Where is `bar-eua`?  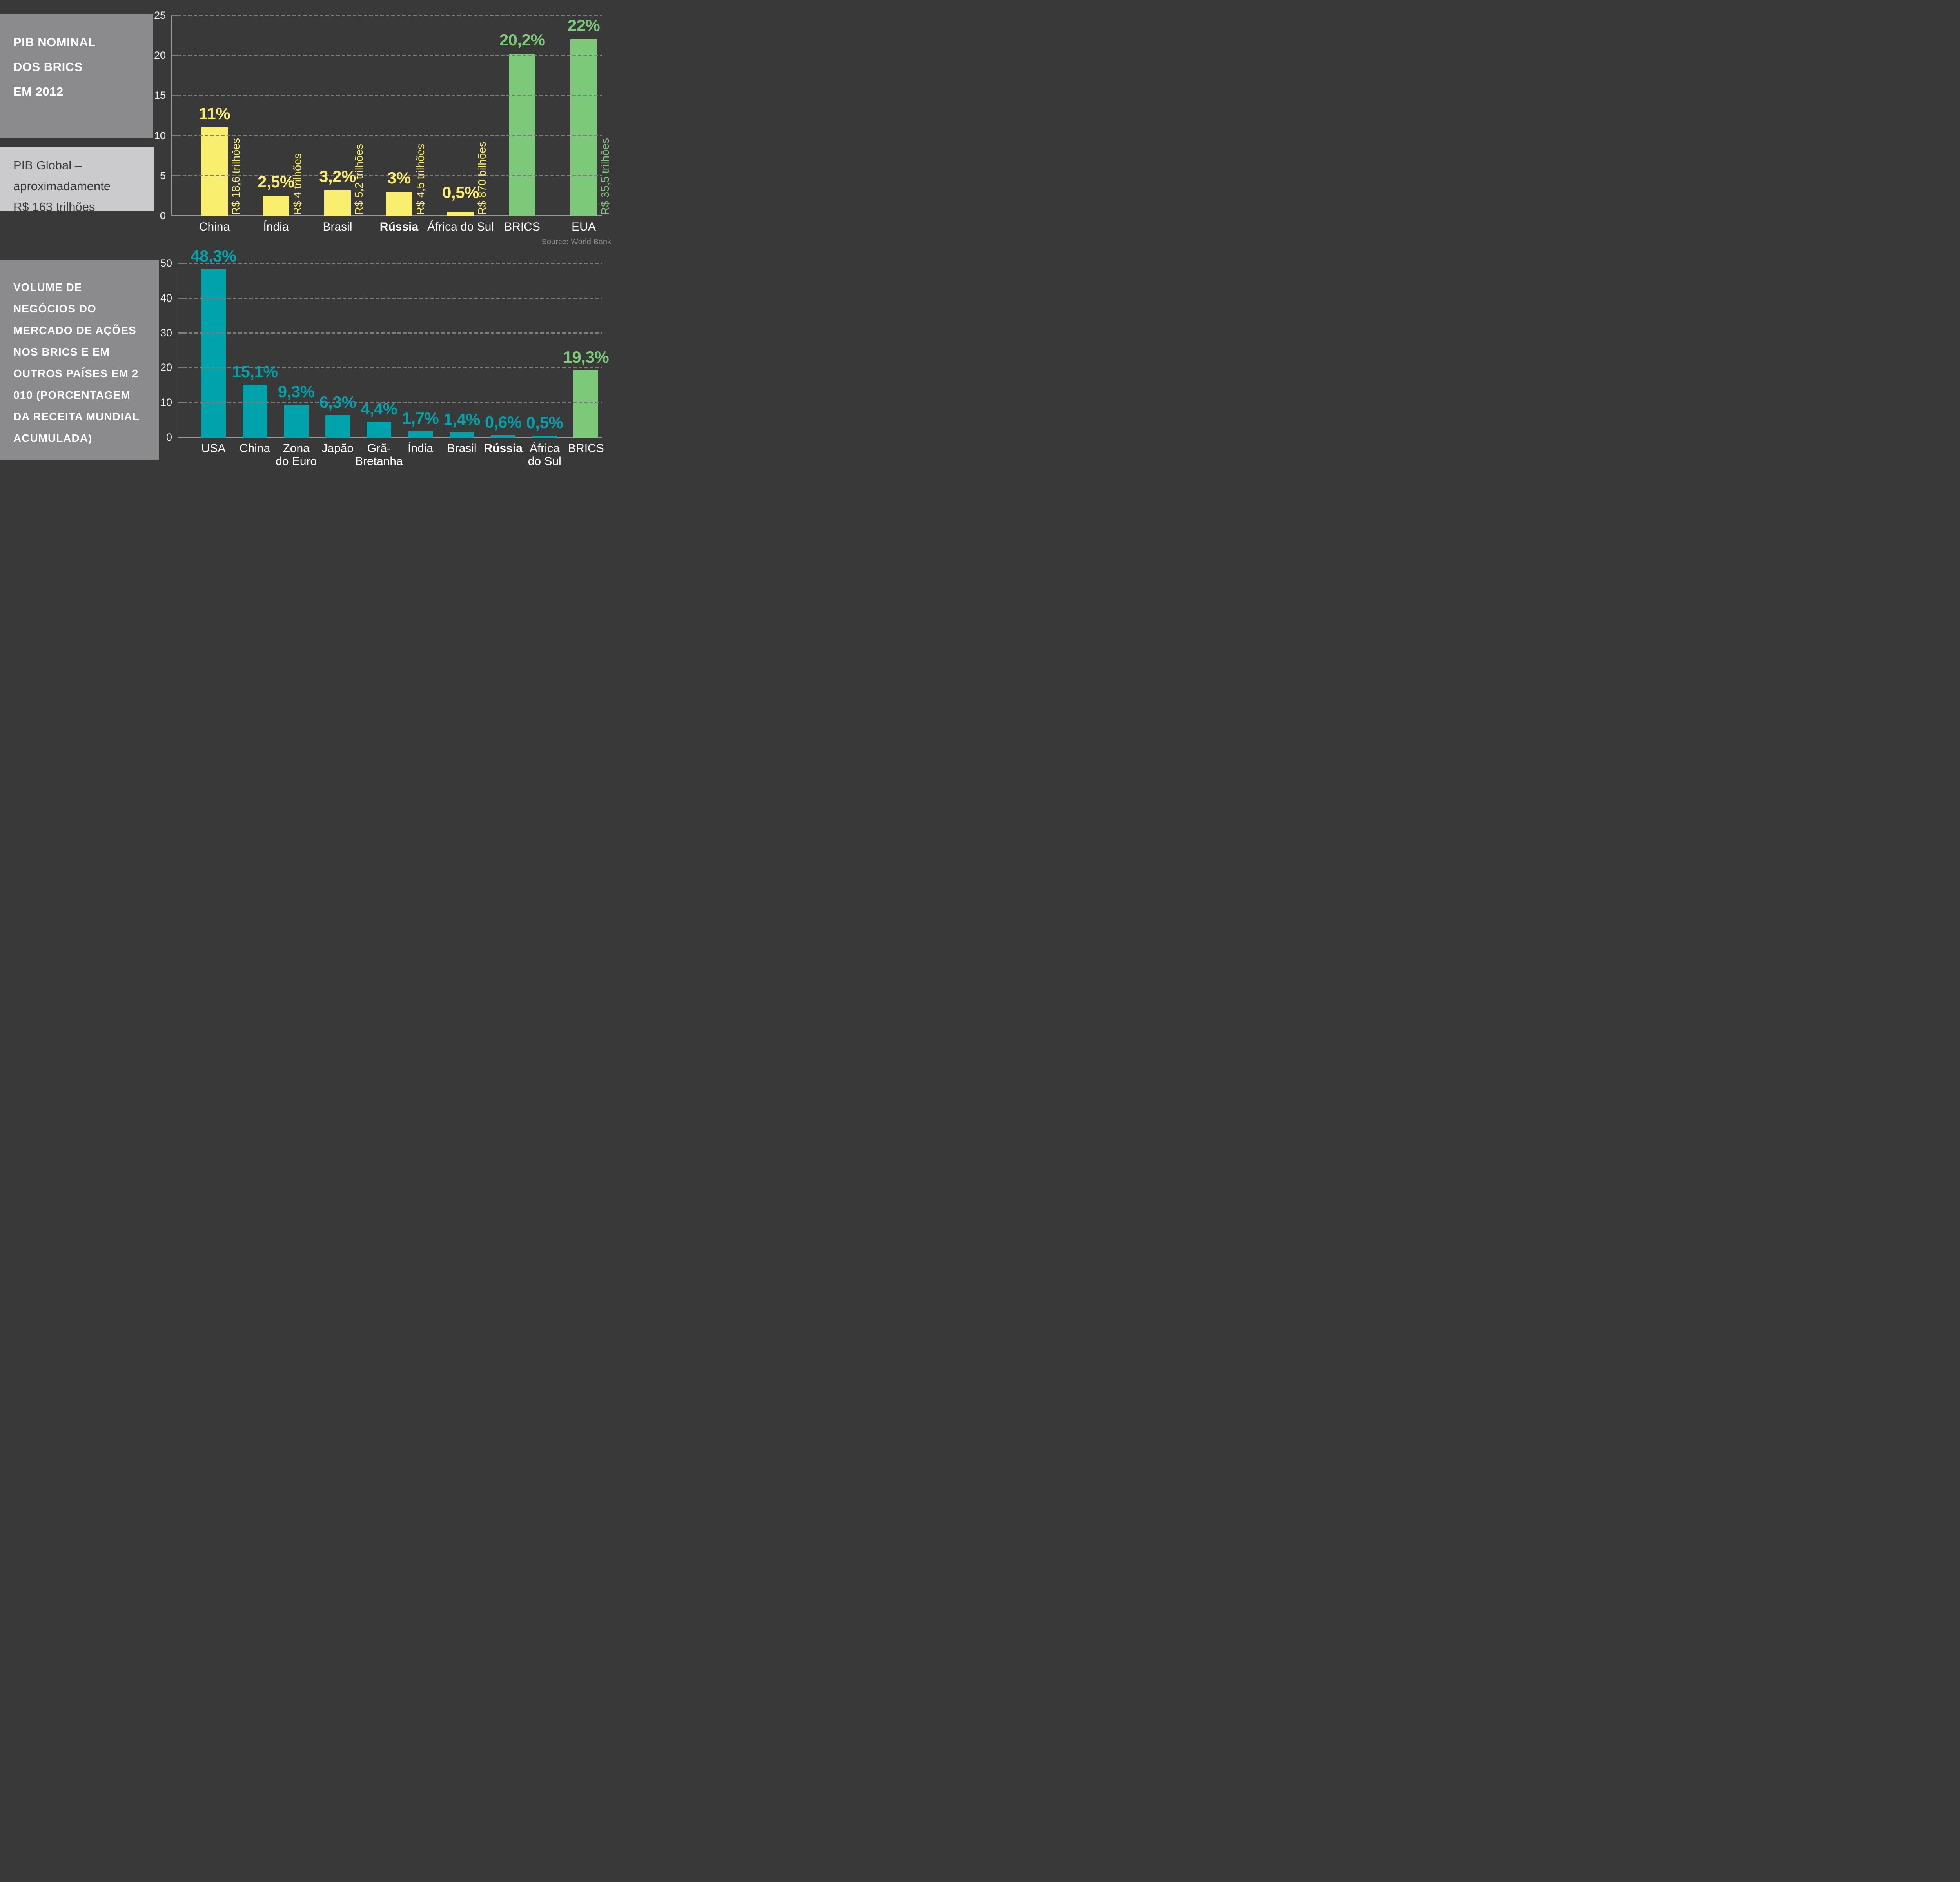
bar-eua is located at coordinates (583, 127).